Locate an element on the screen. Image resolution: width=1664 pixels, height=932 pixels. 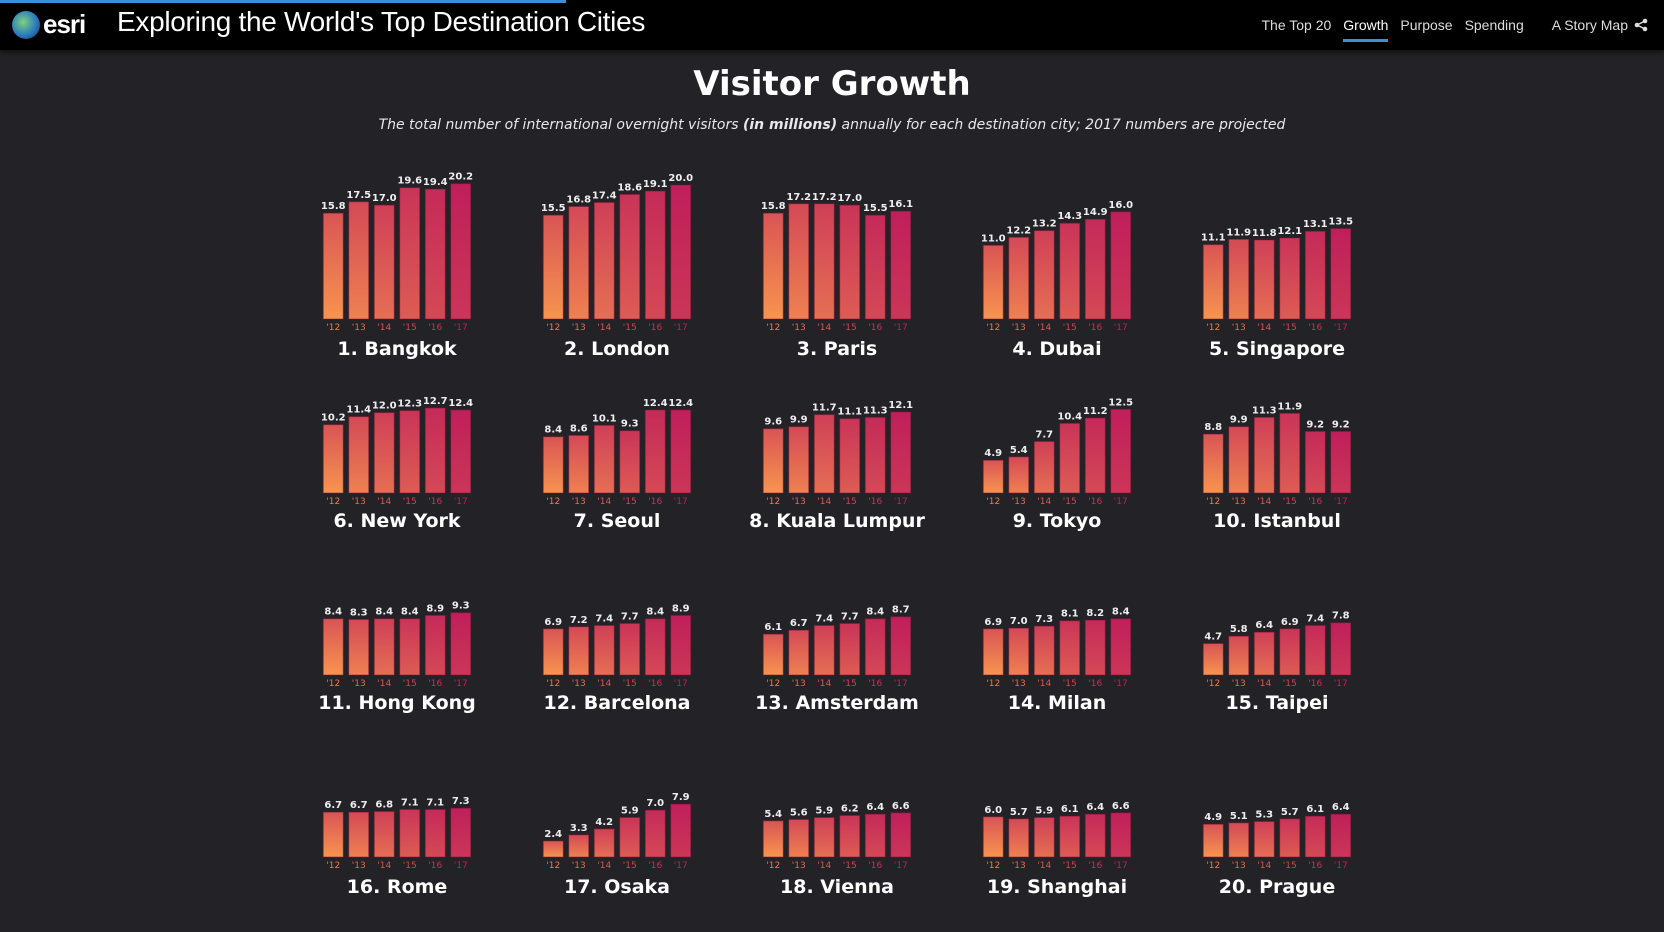
story-map-link: A Story Map is located at coordinates (1600, 25).